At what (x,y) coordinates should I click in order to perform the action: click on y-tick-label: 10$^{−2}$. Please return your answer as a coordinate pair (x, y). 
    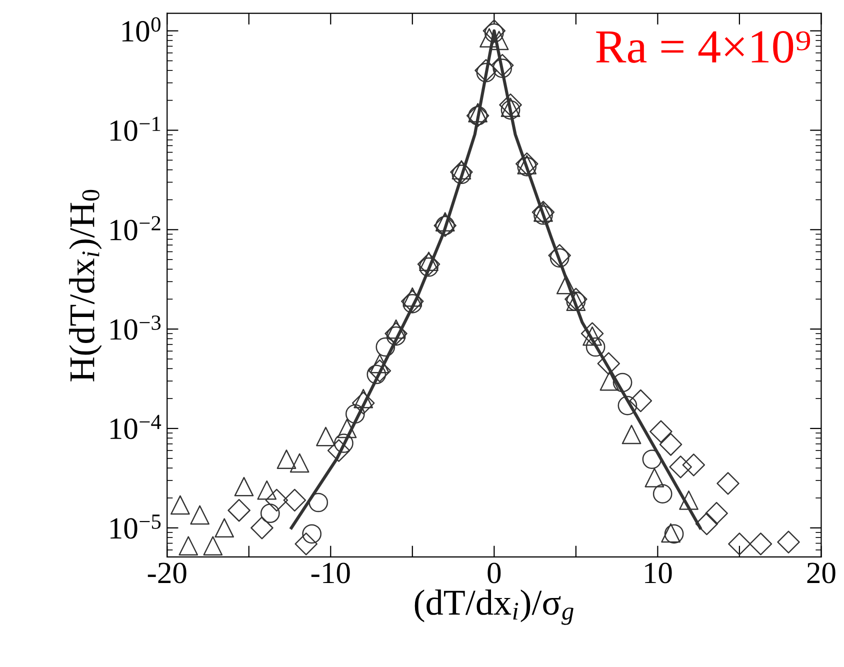
    Looking at the image, I should click on (135, 228).